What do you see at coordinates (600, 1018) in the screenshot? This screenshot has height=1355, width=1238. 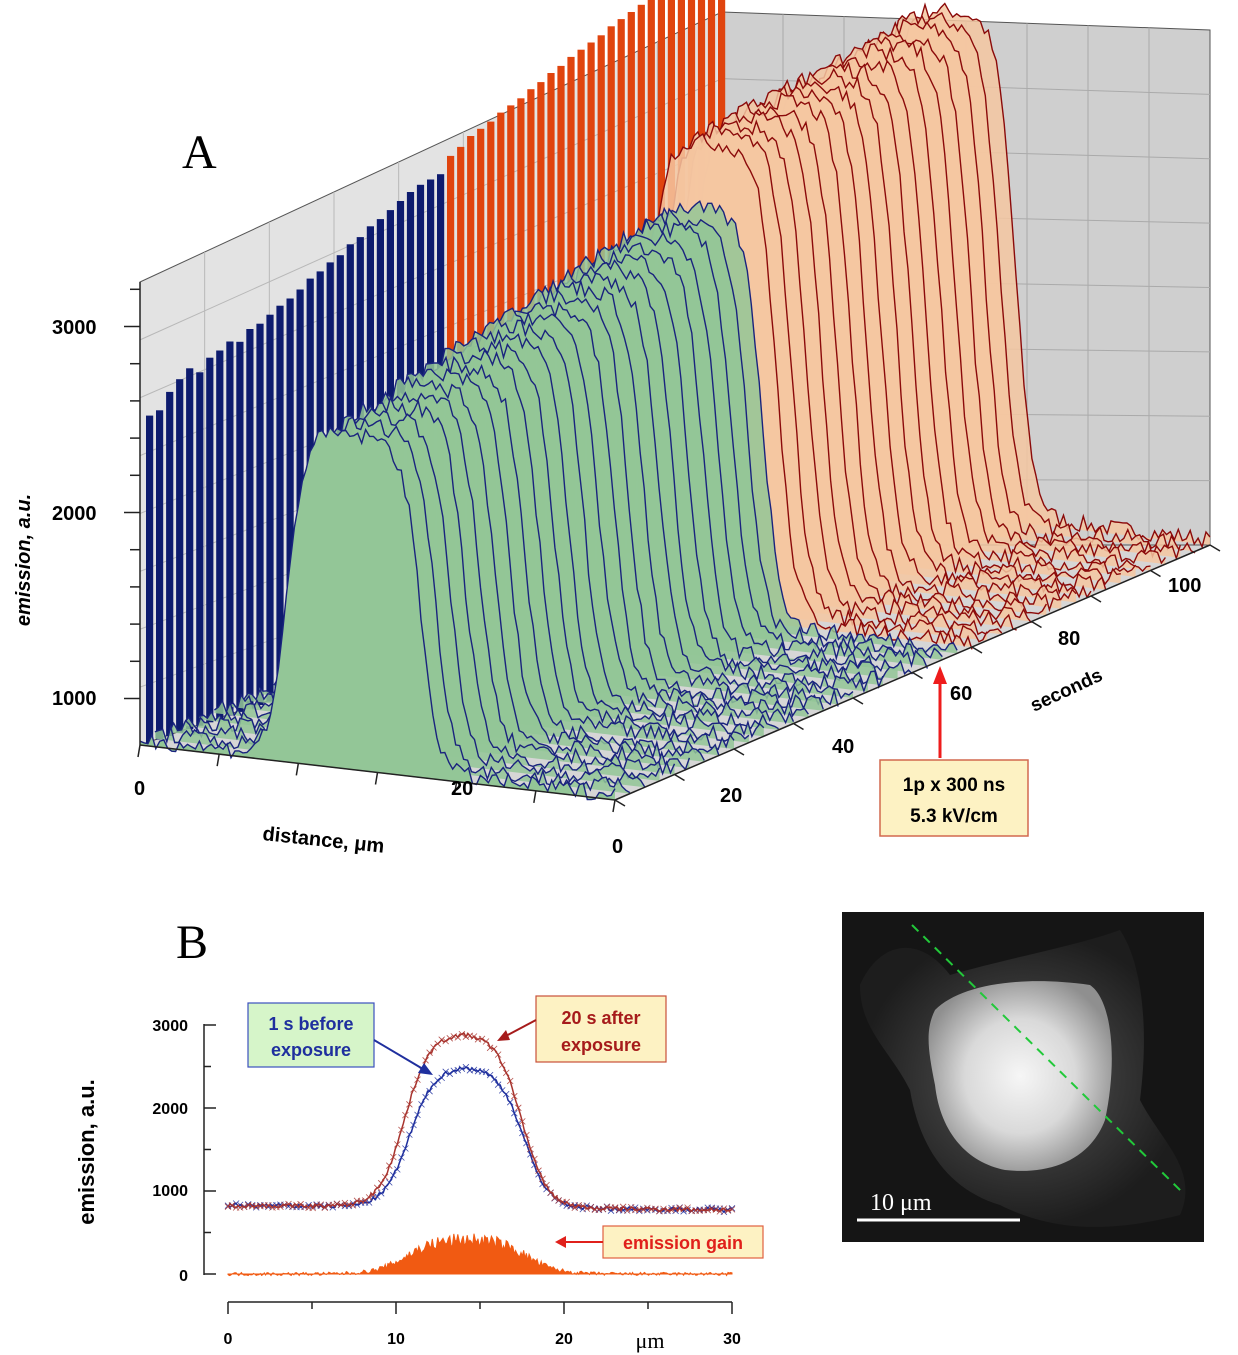 I see `after-legend-line1: 20 s after` at bounding box center [600, 1018].